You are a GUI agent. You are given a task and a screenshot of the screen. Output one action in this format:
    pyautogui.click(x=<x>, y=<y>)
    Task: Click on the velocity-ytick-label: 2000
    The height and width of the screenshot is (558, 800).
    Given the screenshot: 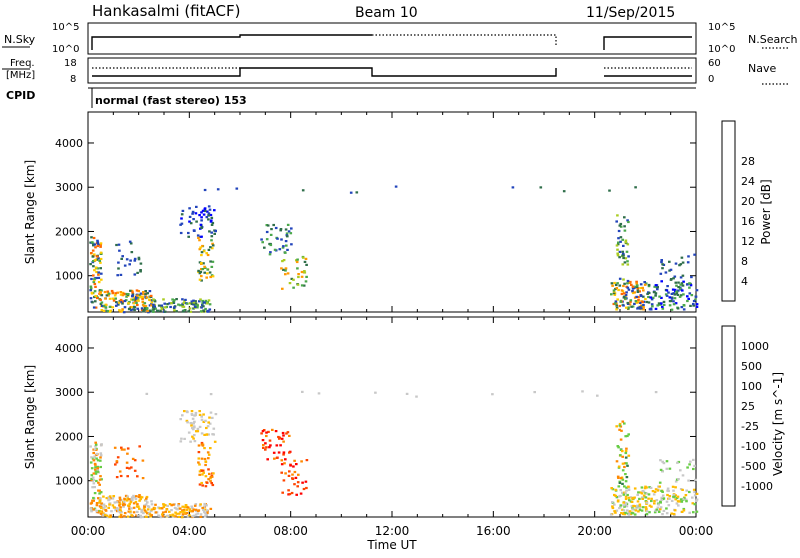 What is the action you would take?
    pyautogui.click(x=69, y=436)
    